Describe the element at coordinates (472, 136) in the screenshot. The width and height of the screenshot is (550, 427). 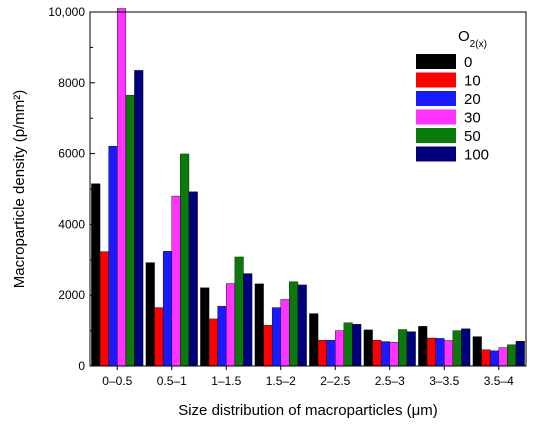
I see `legend-label-50: 50` at that location.